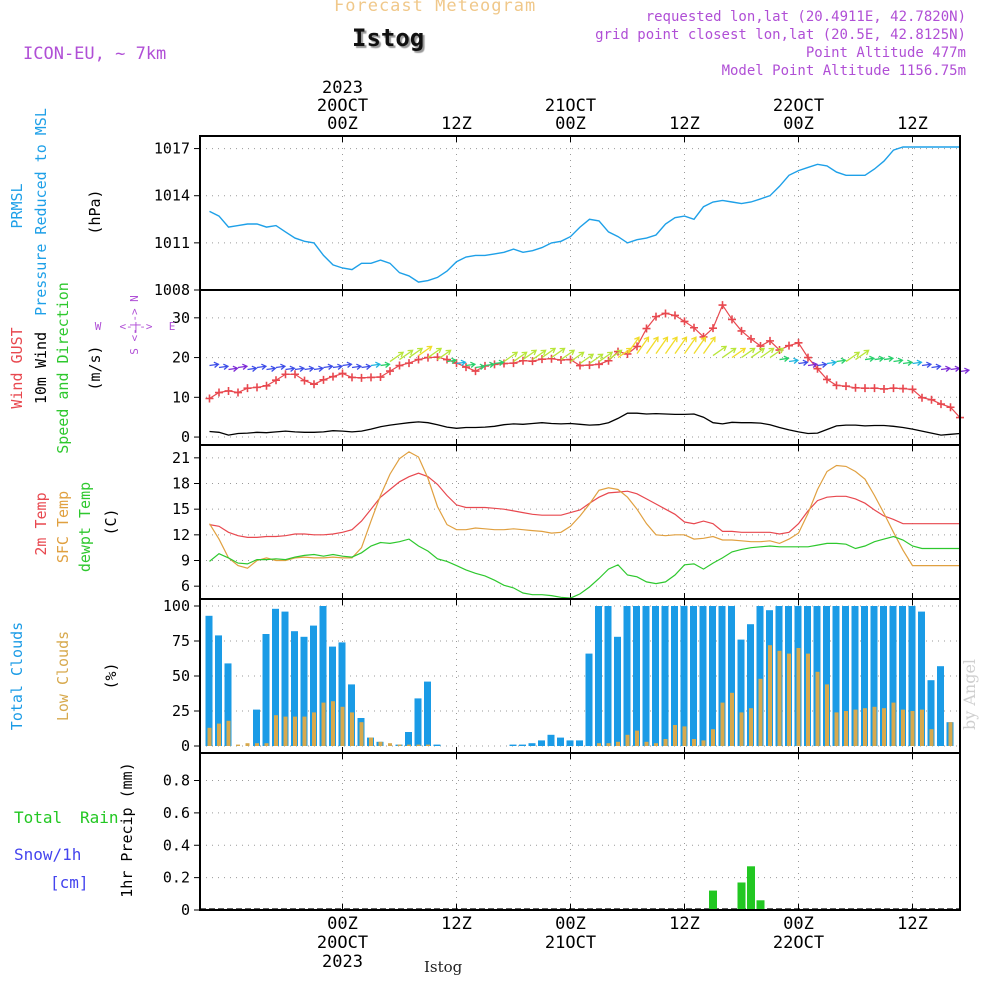 The width and height of the screenshot is (1000, 1000). What do you see at coordinates (798, 943) in the screenshot?
I see `bottom-time-label: 22OCT` at bounding box center [798, 943].